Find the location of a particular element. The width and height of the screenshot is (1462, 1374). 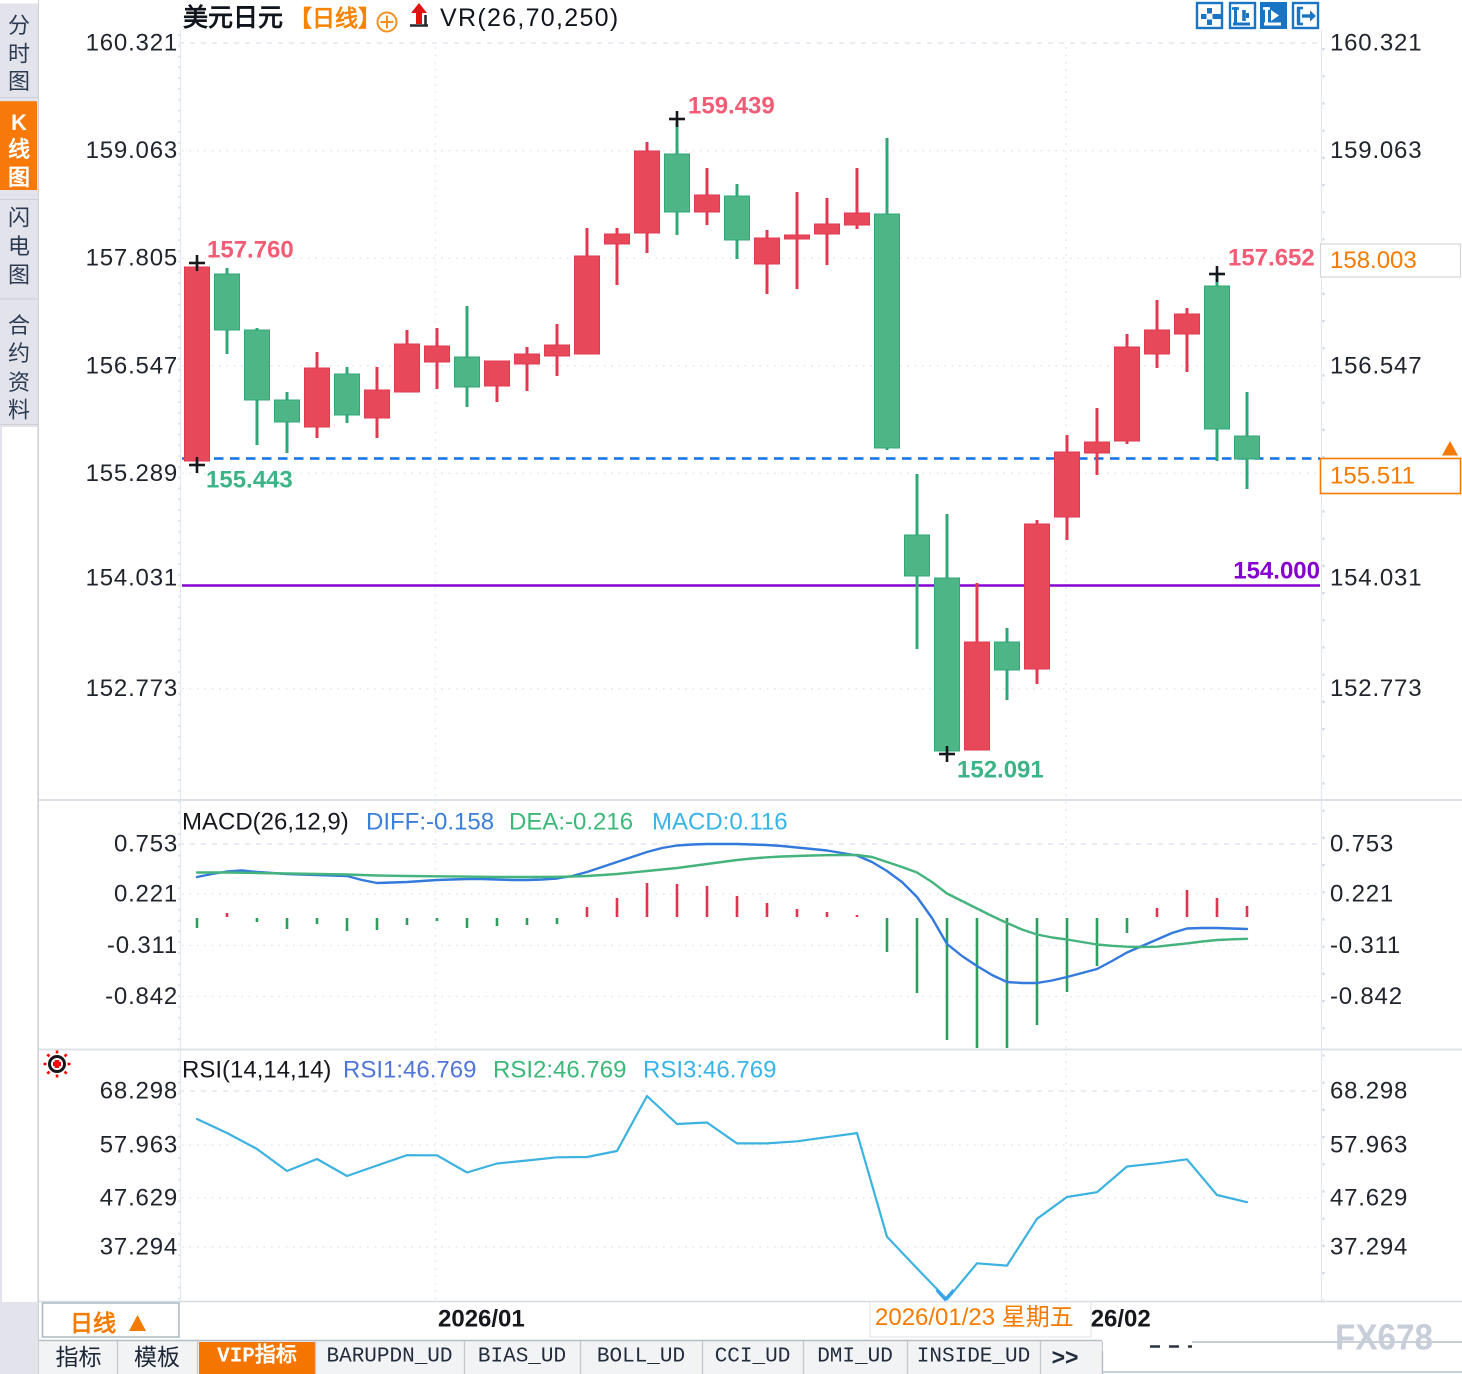

svg-text: 155.443 is located at coordinates (249, 480).